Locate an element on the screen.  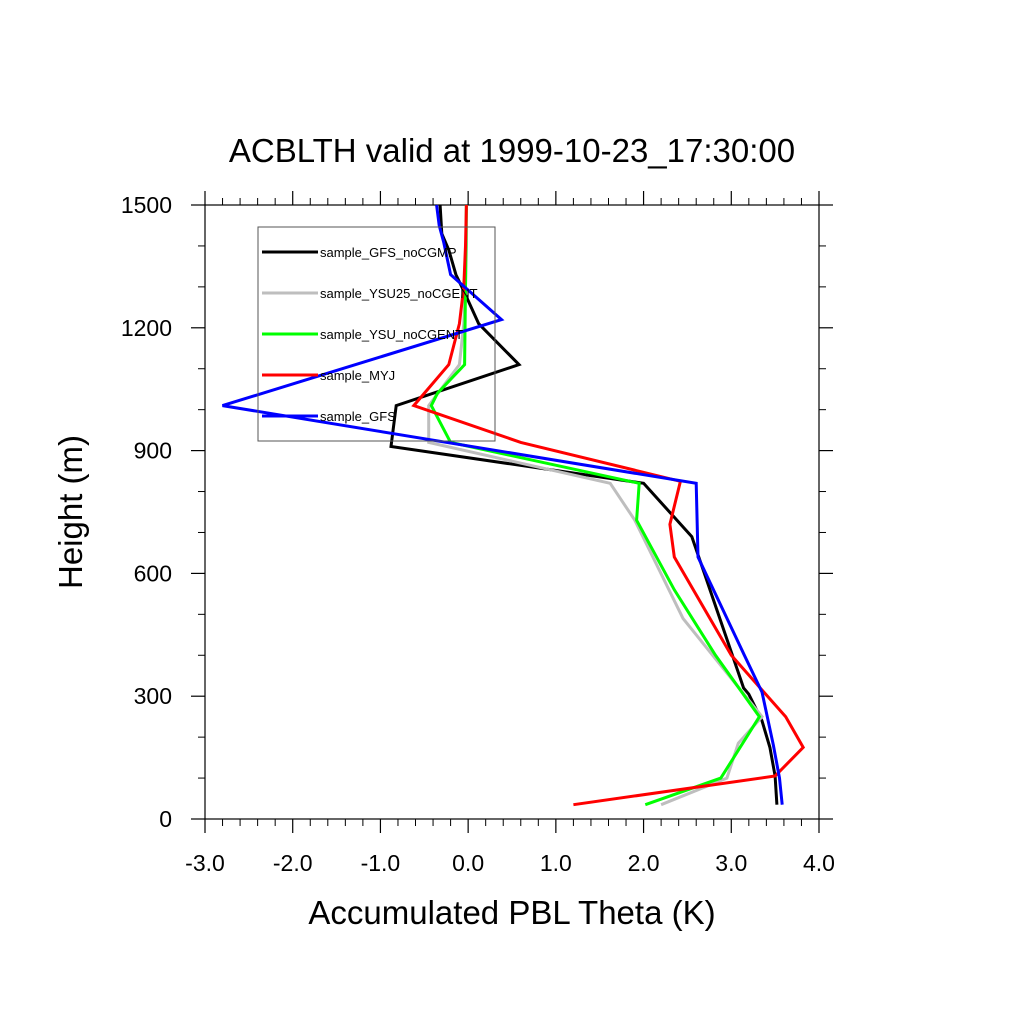
chart-title: ACBLTH valid at 1999-10-23_17:30:00 is located at coordinates (512, 150).